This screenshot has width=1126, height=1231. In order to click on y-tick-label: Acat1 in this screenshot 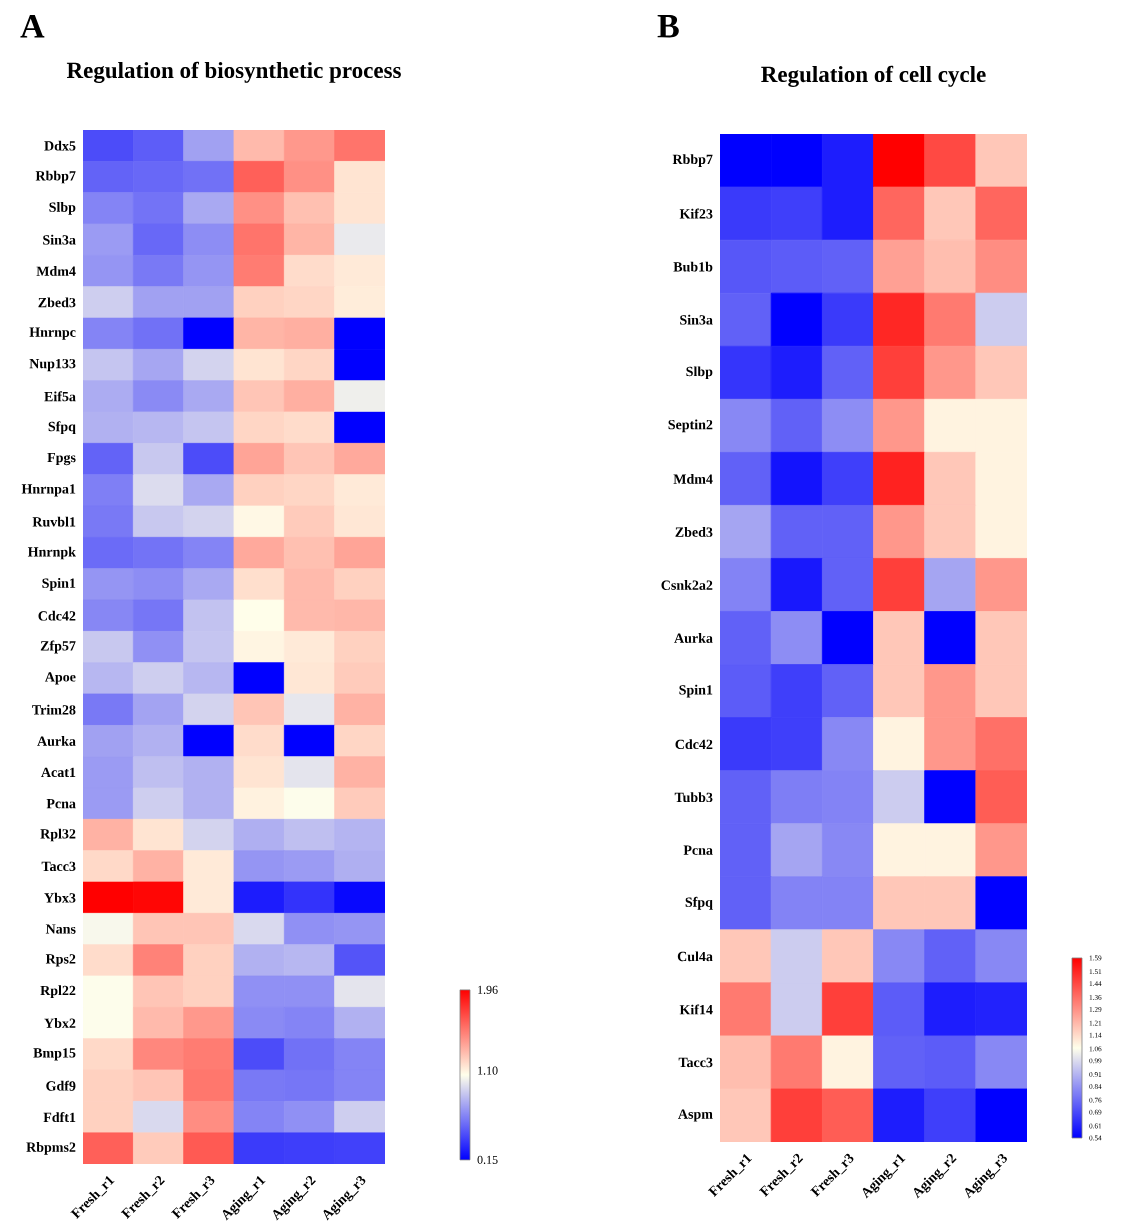, I will do `click(58, 772)`.